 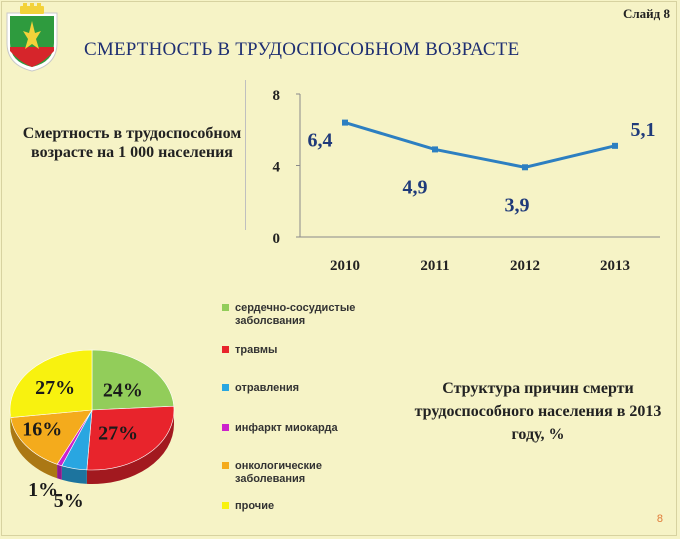 I want to click on y-tick-label: 0, so click(x=277, y=239).